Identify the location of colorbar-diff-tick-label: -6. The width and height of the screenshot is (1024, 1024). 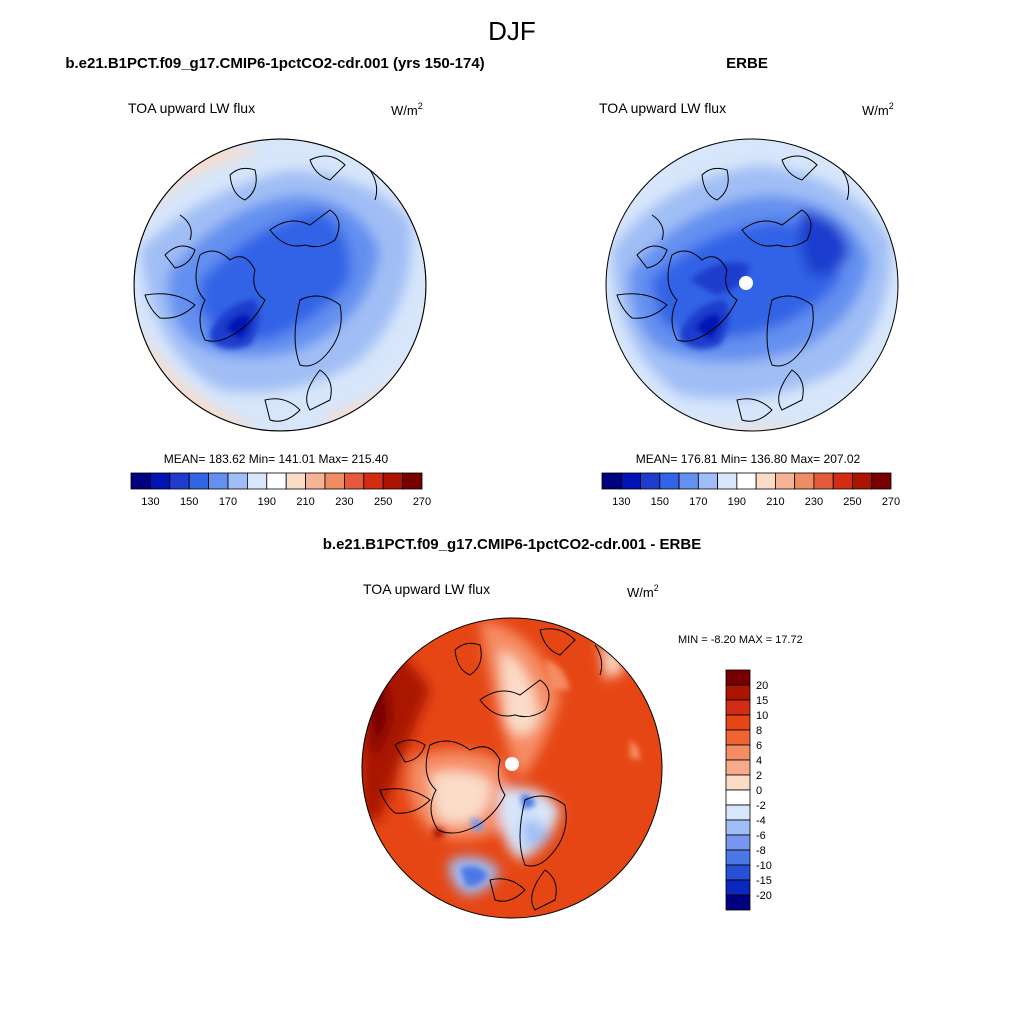
(761, 836).